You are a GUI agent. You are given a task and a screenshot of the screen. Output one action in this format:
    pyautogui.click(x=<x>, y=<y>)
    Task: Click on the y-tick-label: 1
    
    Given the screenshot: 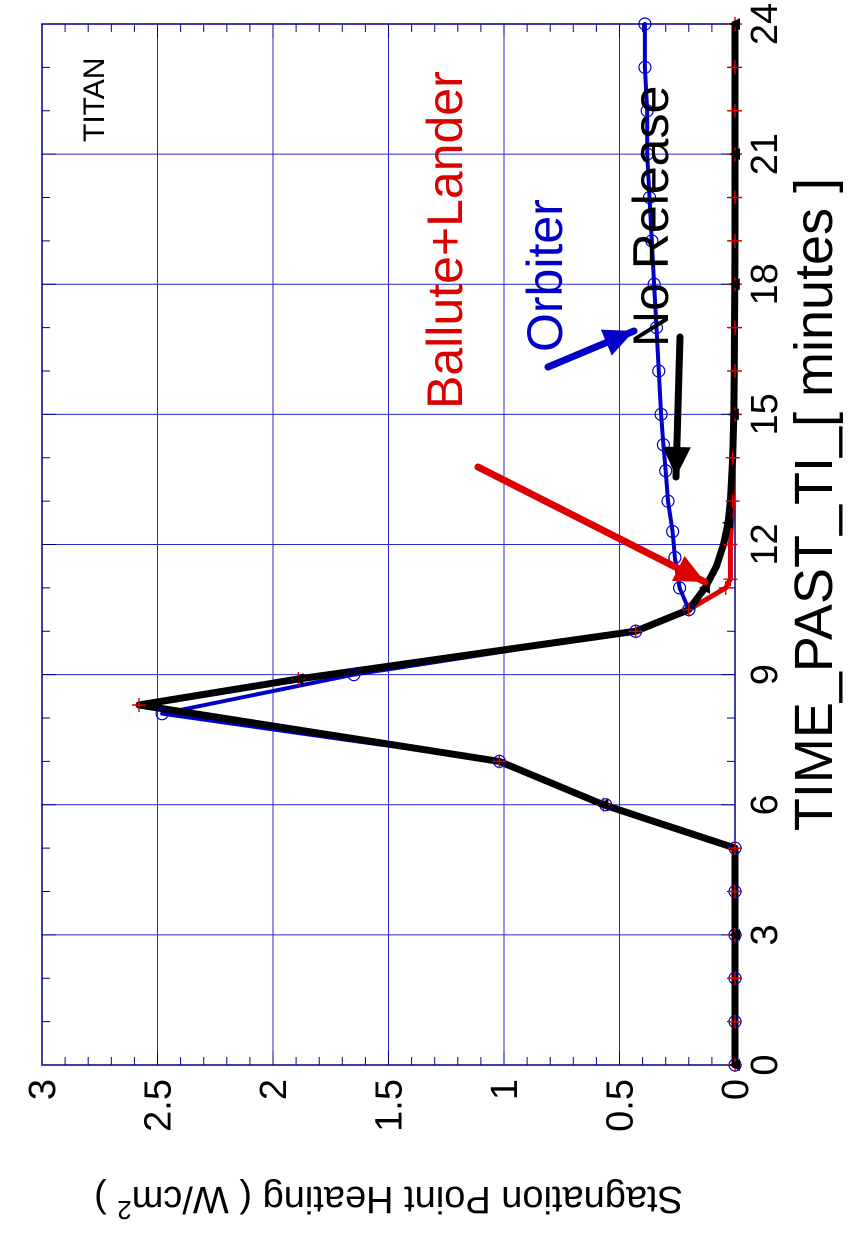 What is the action you would take?
    pyautogui.click(x=505, y=1089)
    